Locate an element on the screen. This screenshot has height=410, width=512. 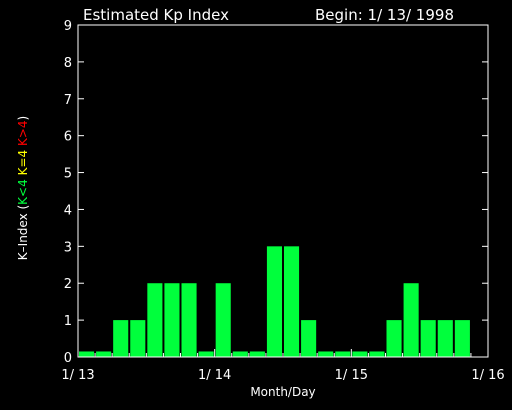
y-axis-label: K–Index (K<4 K=4 K>4) is located at coordinates (23, 188).